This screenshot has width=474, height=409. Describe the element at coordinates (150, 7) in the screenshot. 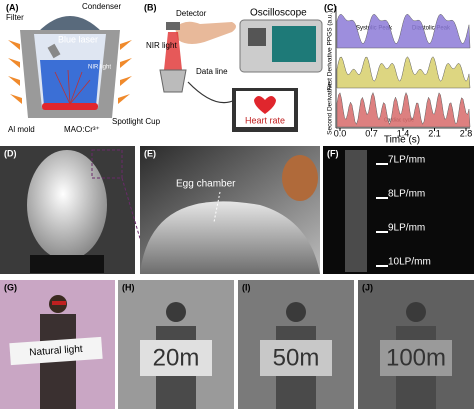

I see `panel-label: (B)` at that location.